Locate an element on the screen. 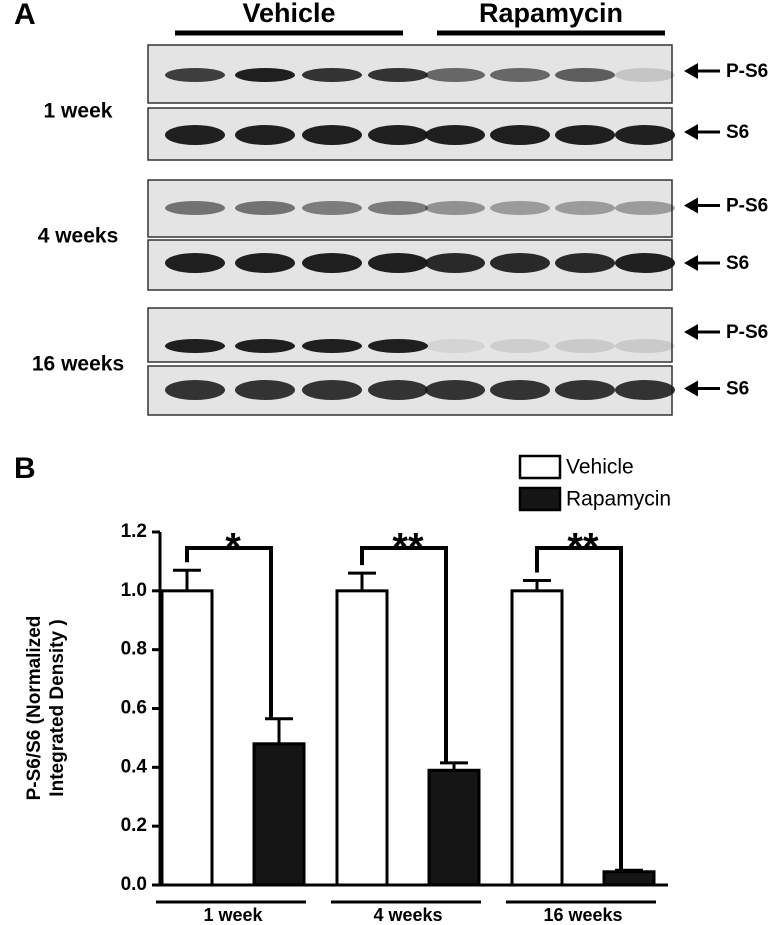 This screenshot has width=784, height=925. group-label: Rapamycin is located at coordinates (551, 14).